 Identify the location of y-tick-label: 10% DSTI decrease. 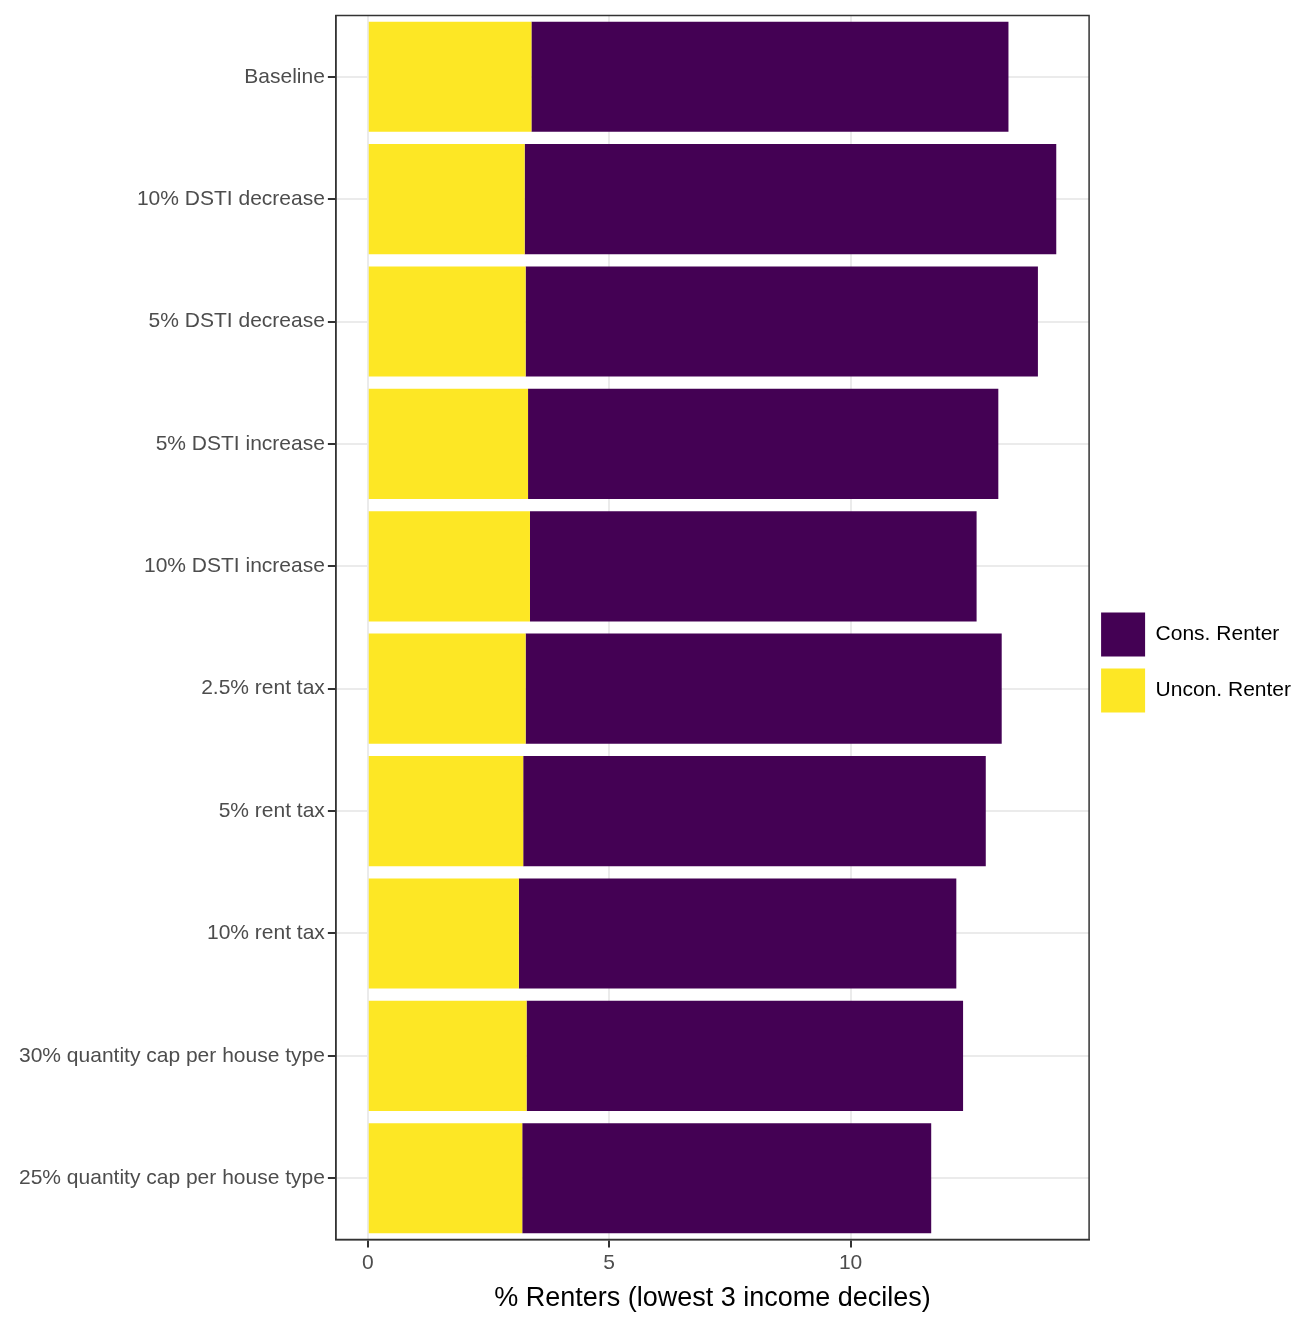
(230, 197).